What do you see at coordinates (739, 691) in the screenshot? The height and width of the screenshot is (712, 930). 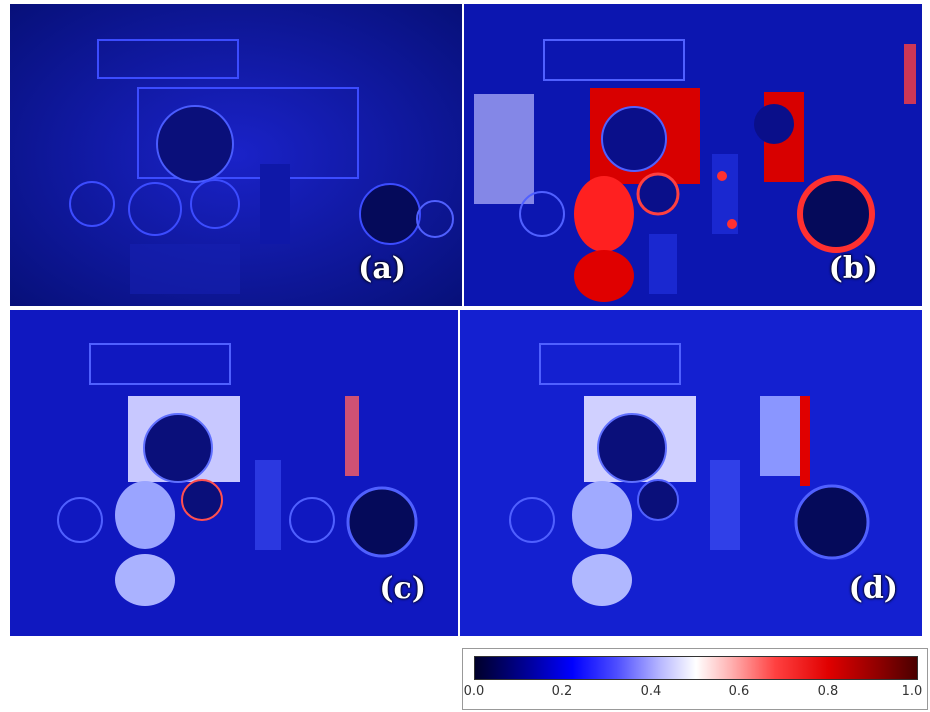 I see `colorbar-tick-3: 0.6` at bounding box center [739, 691].